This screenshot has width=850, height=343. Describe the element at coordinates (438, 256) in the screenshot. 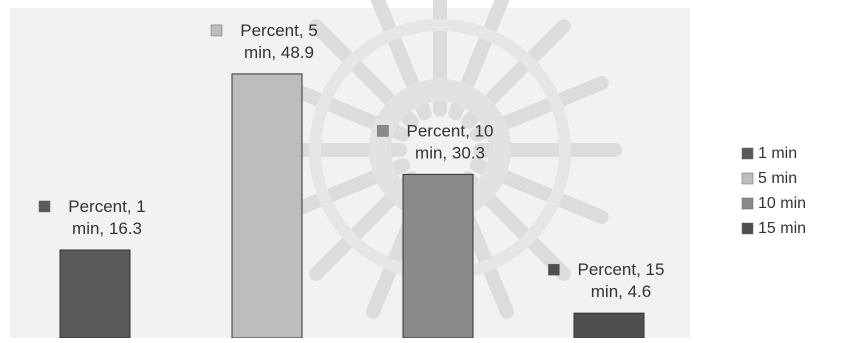

I see `bar-10-min` at that location.